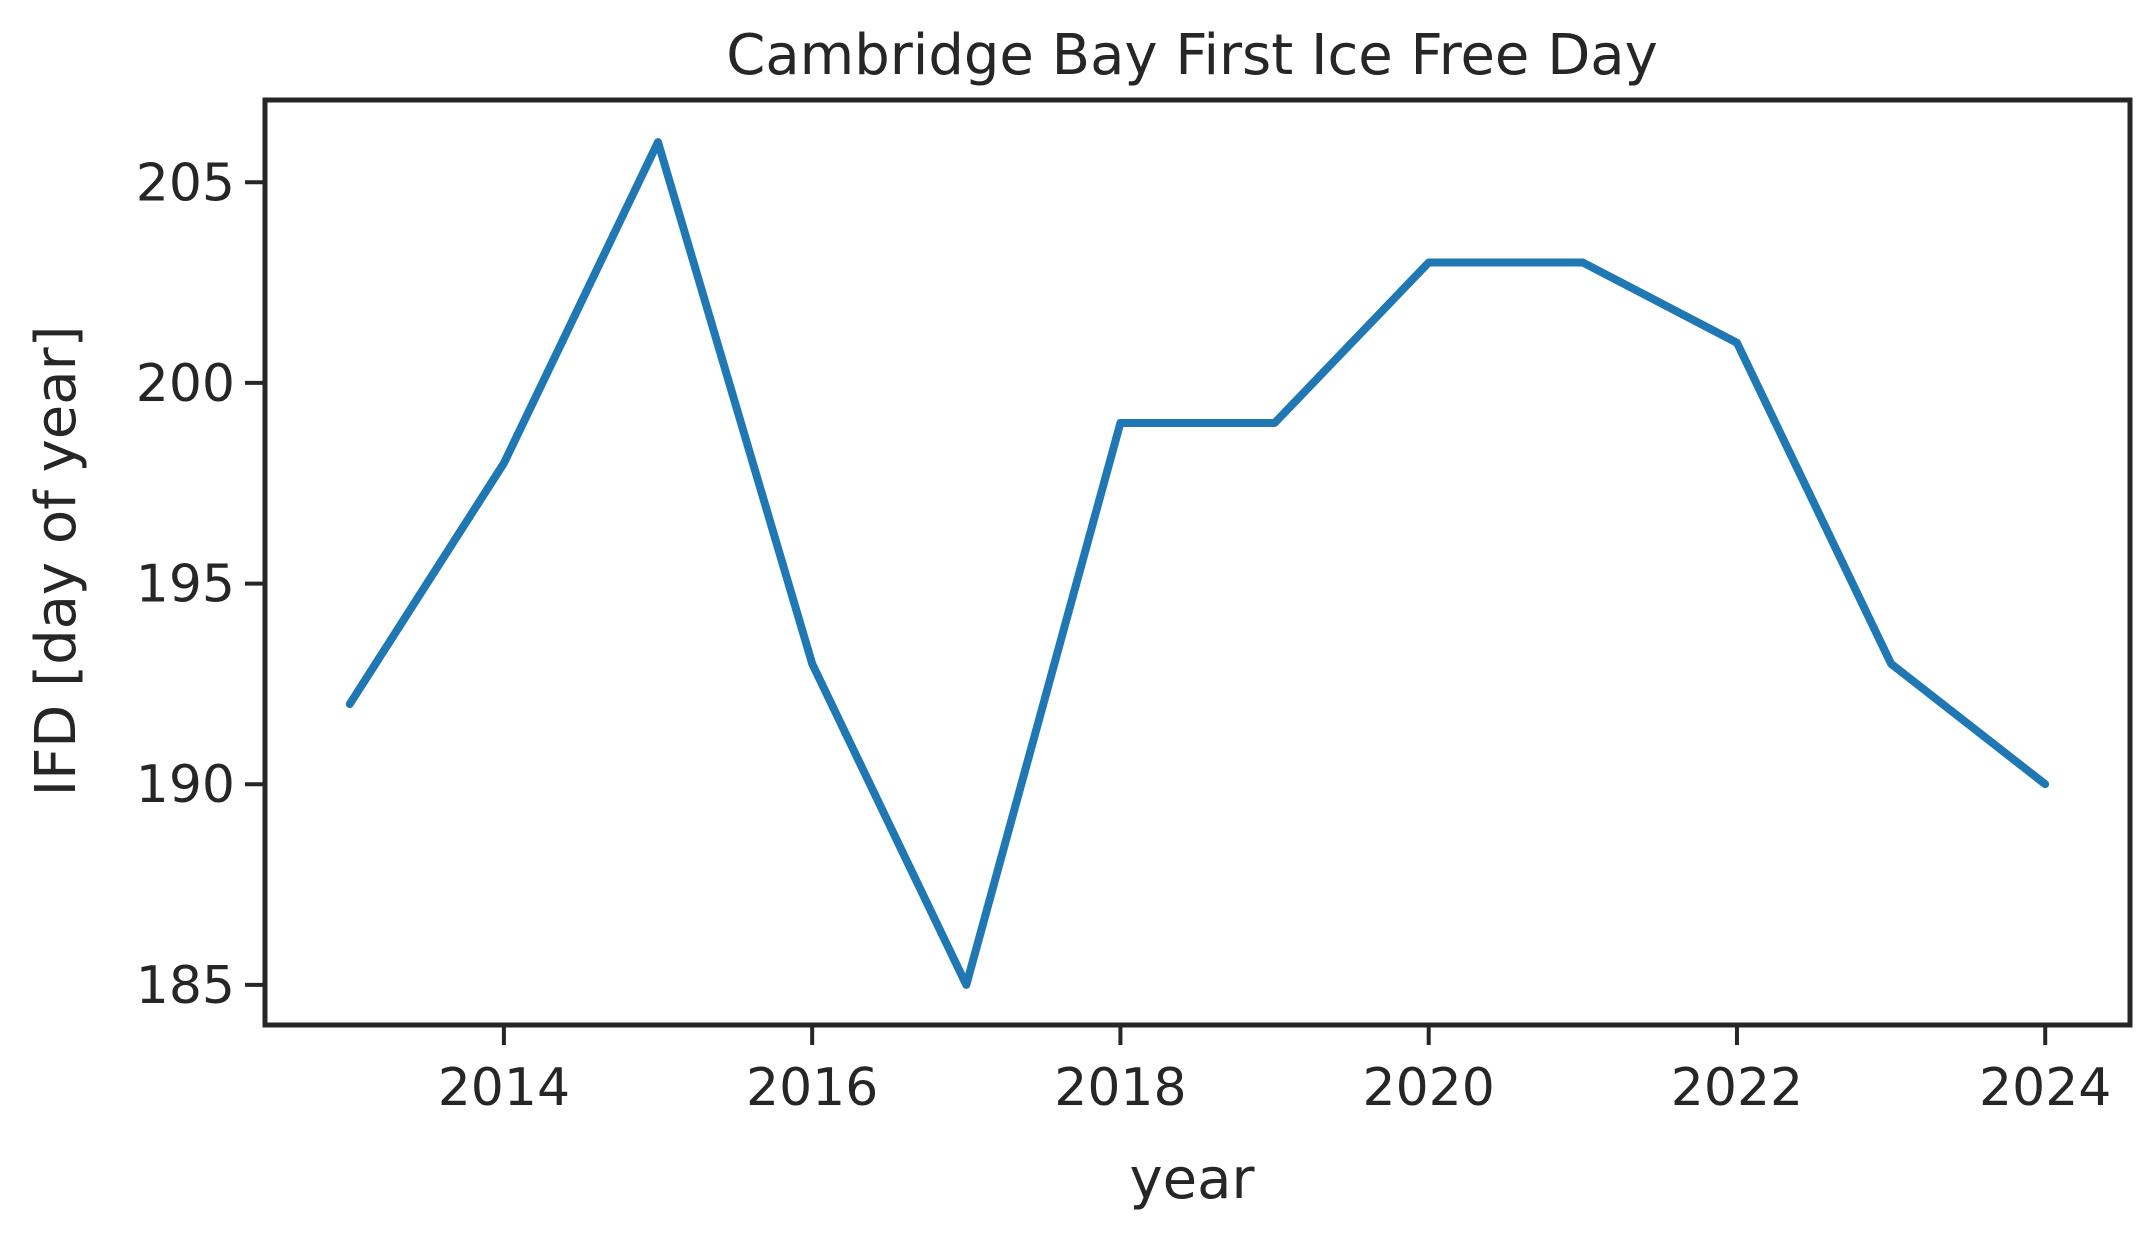 The height and width of the screenshot is (1236, 2152). I want to click on x-tick-label: 2020, so click(1429, 1088).